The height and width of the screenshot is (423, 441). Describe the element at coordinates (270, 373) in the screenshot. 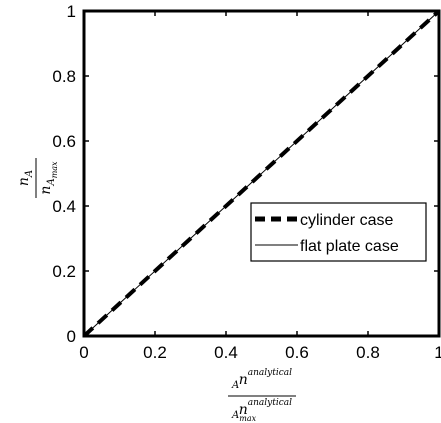

I see `x-label-numerator-sup: analytical` at that location.